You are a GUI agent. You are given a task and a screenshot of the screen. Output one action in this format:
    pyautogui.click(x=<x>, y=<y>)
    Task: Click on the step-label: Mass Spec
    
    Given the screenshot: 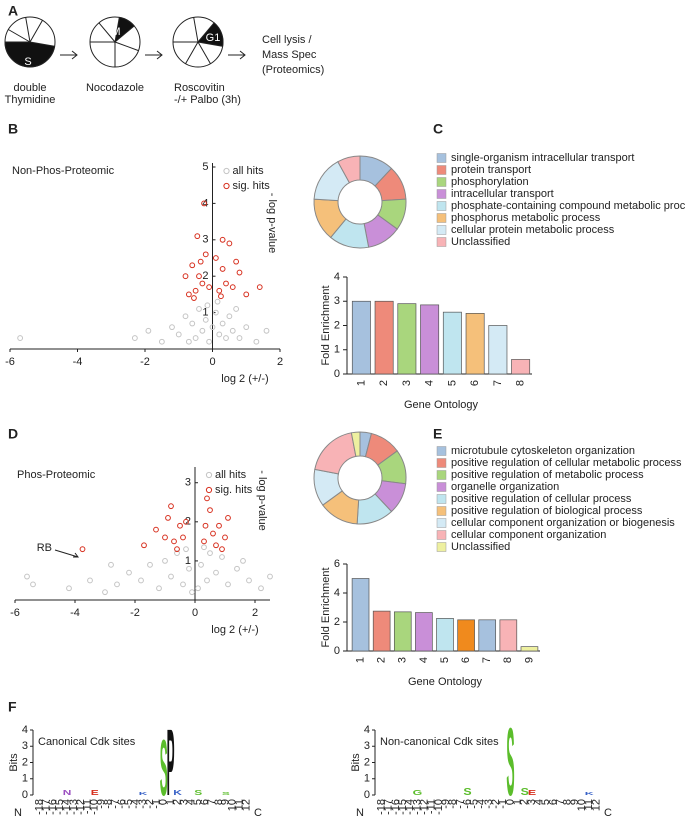 What is the action you would take?
    pyautogui.click(x=289, y=55)
    